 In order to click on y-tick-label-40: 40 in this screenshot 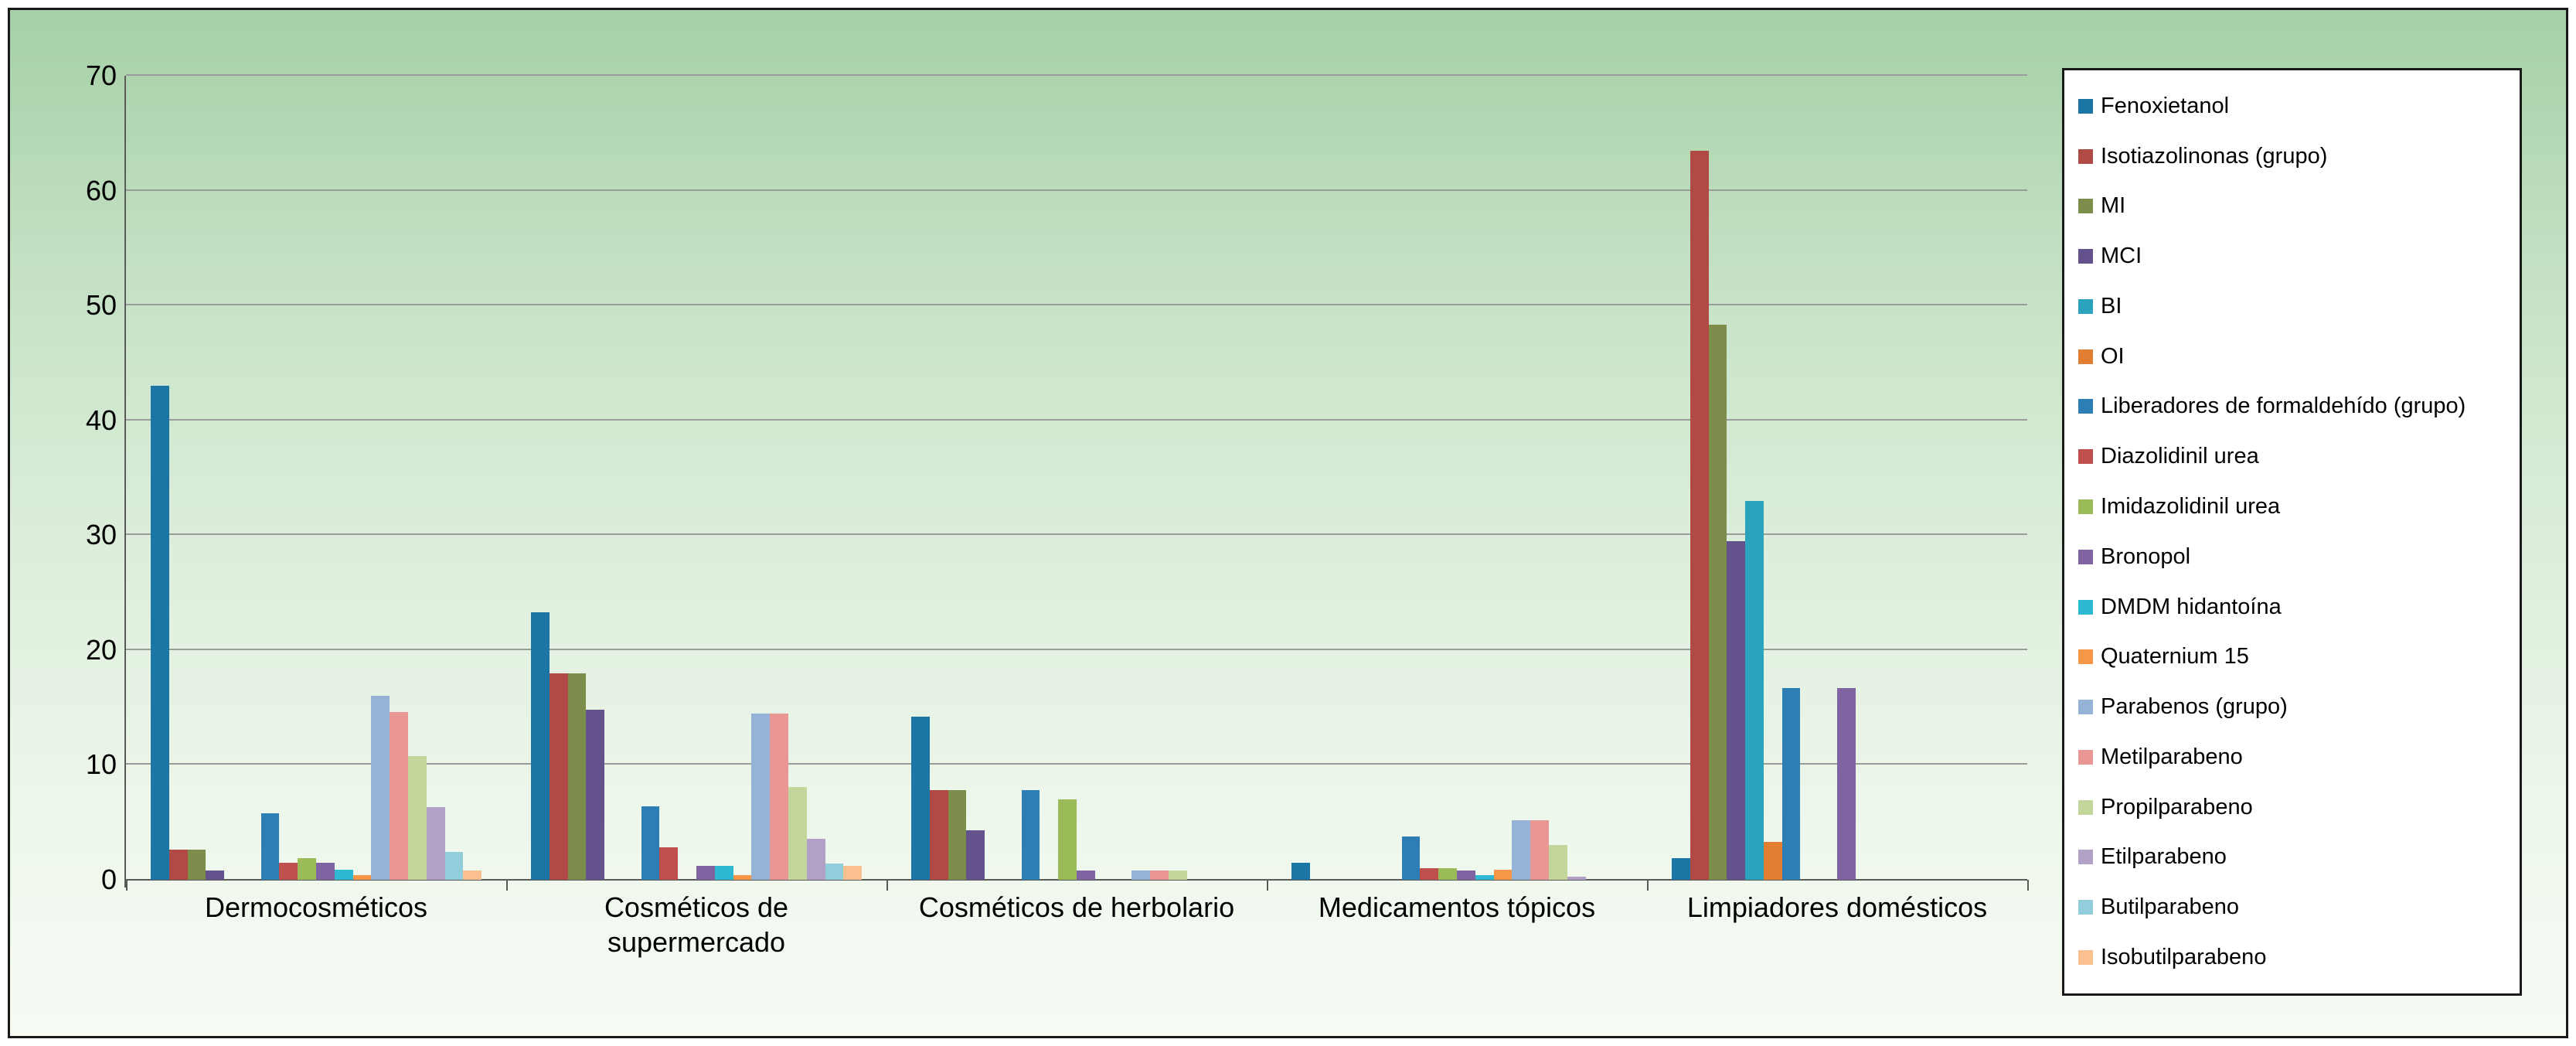, I will do `click(101, 420)`.